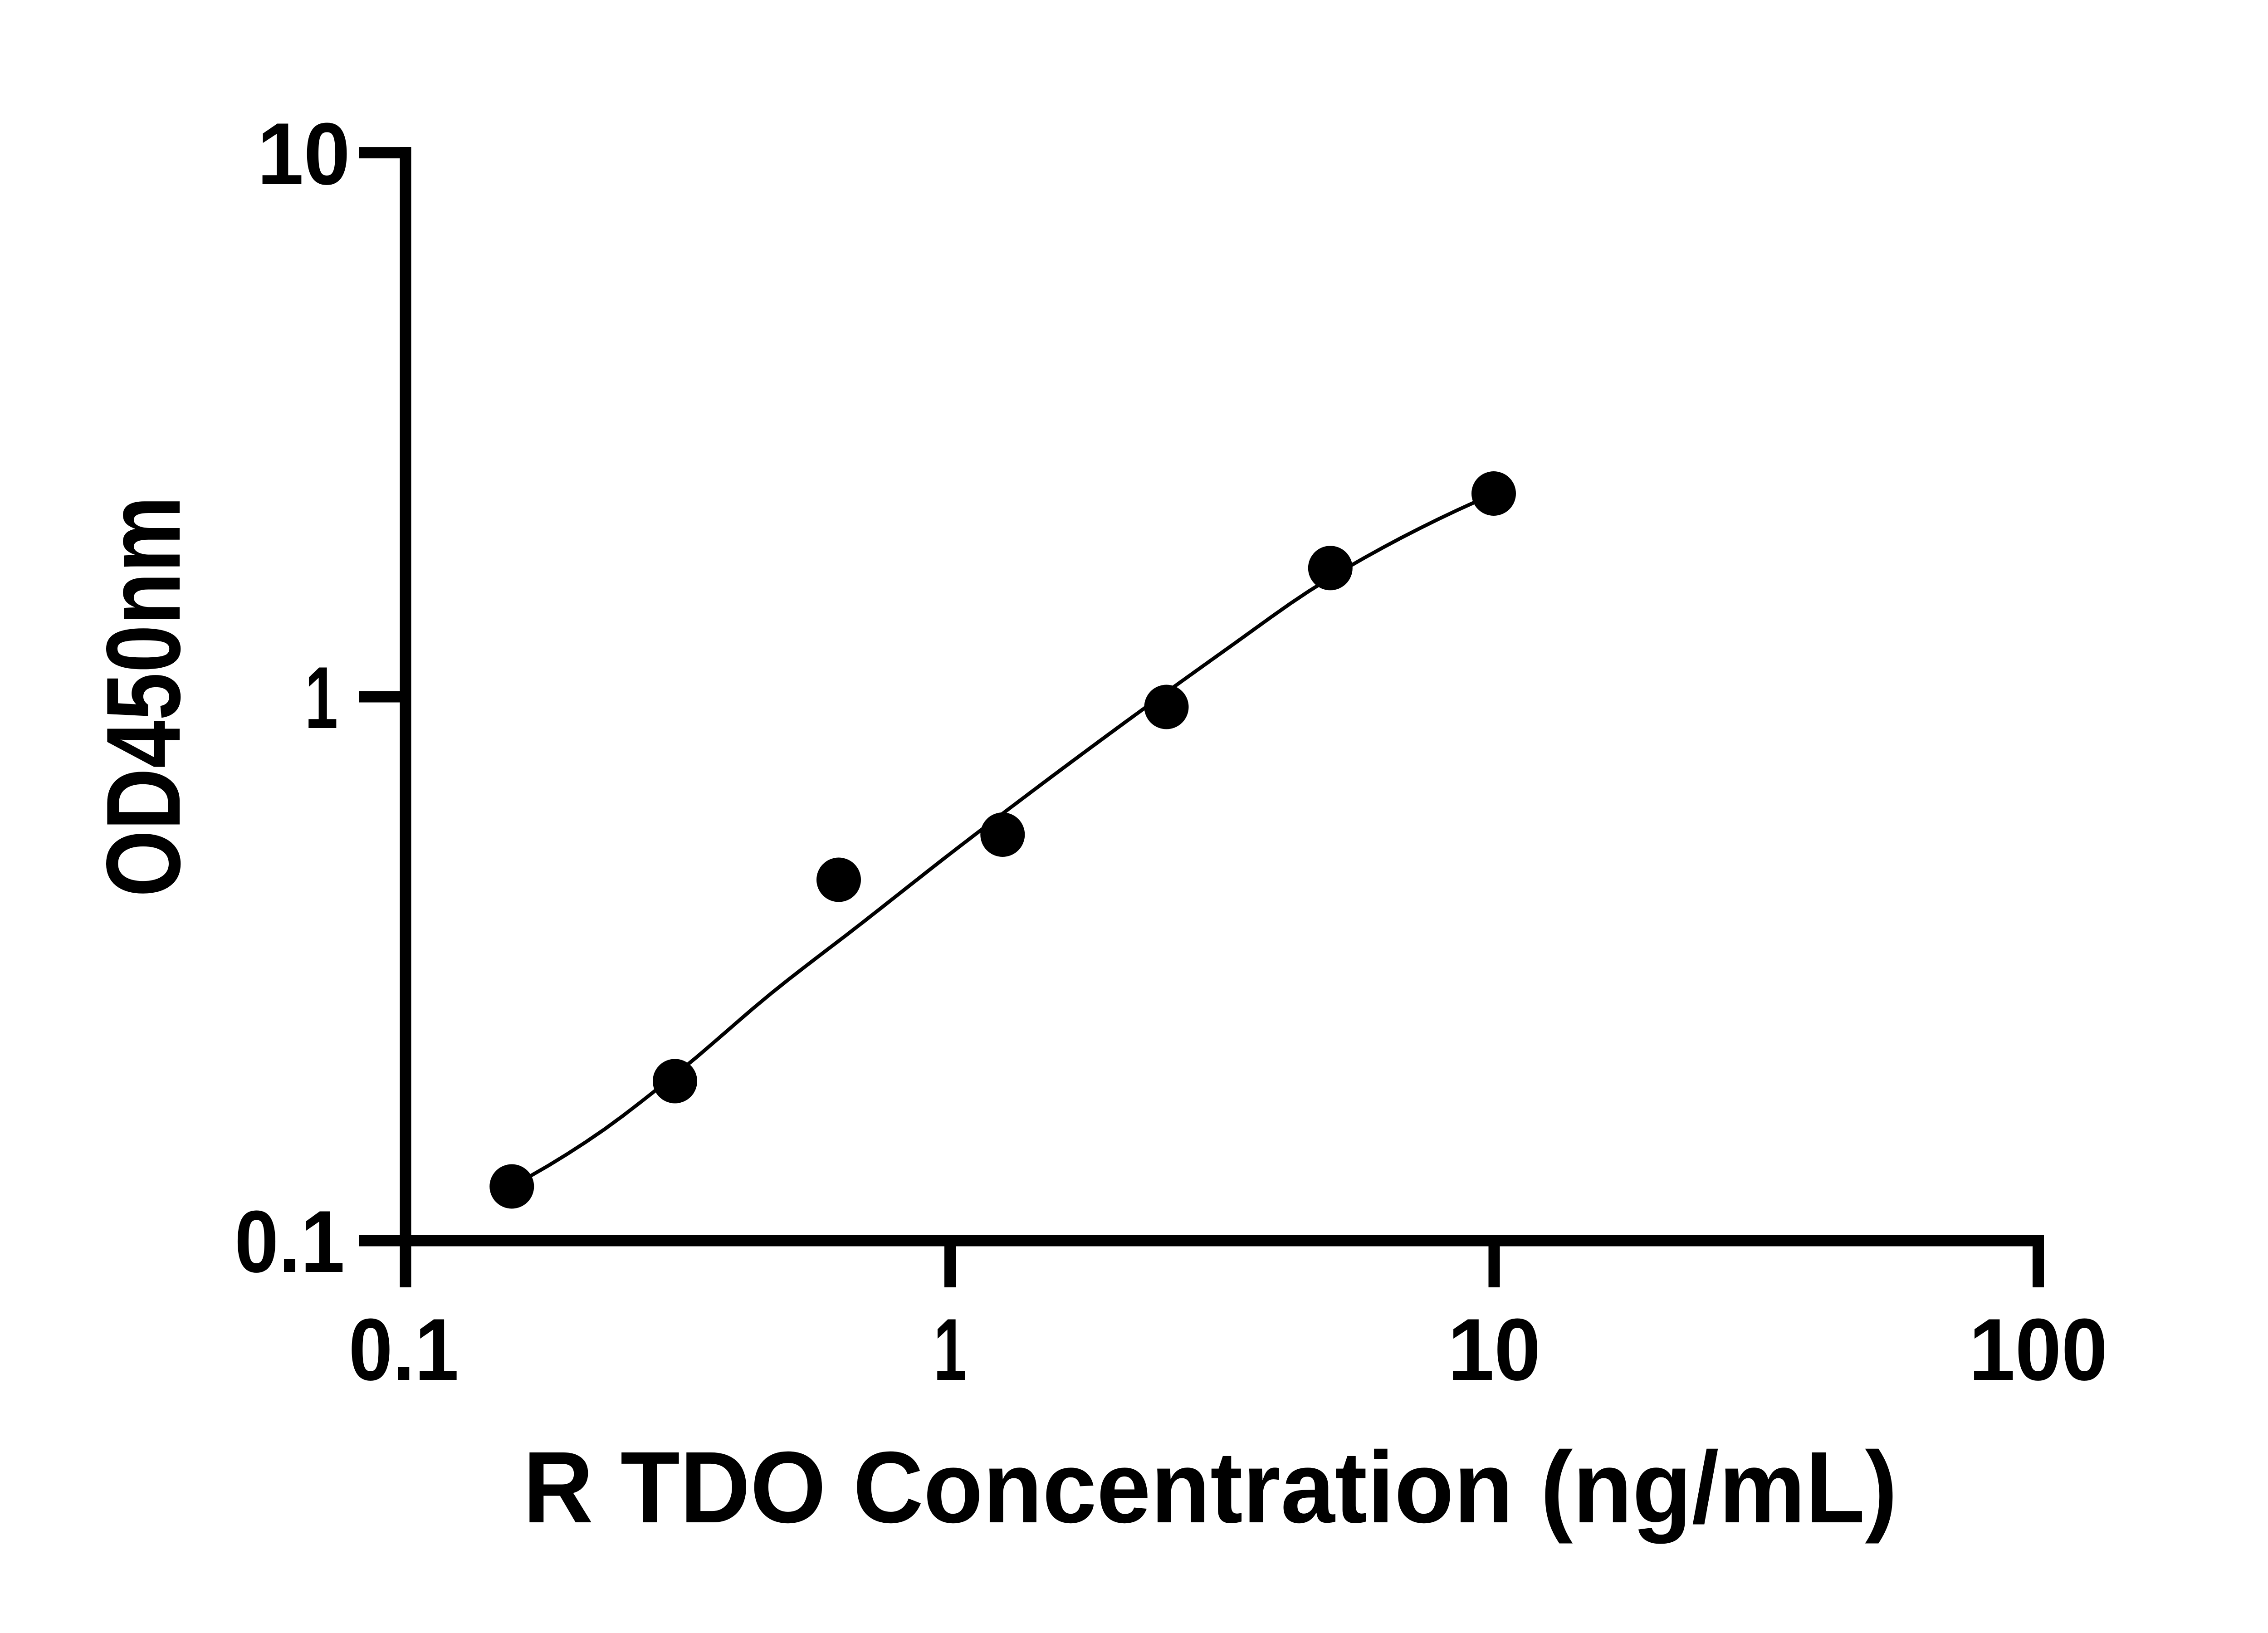 The height and width of the screenshot is (1633, 2268). What do you see at coordinates (144, 696) in the screenshot?
I see `svg-text: OD450nm` at bounding box center [144, 696].